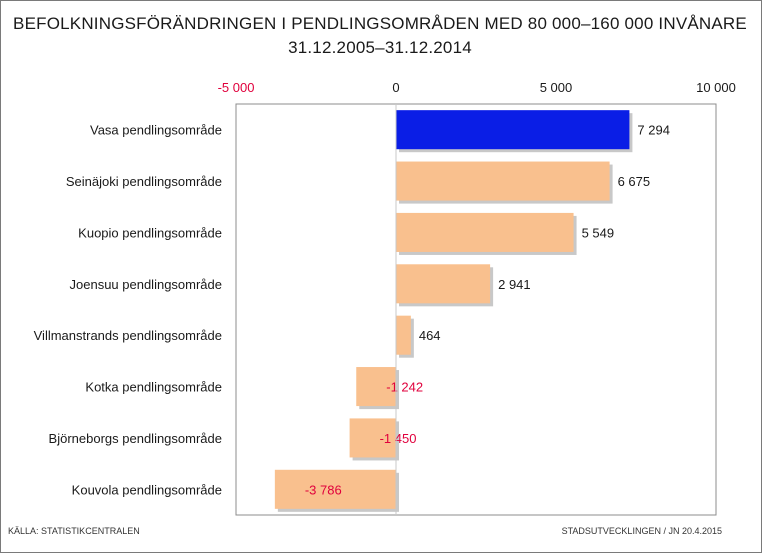 This screenshot has height=553, width=762. I want to click on category-label: Villmanstrands pendlingsområde, so click(128, 335).